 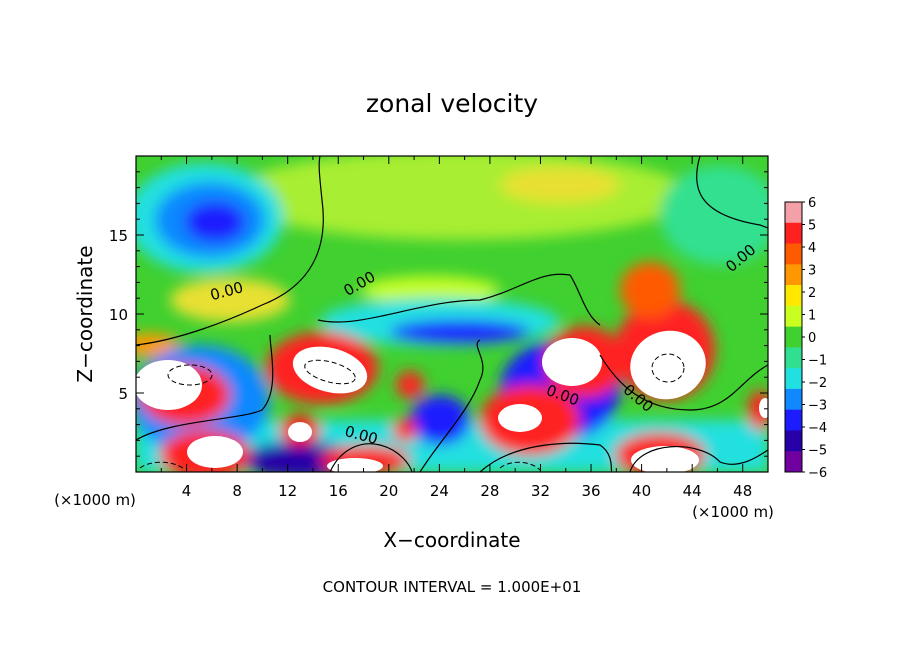 I want to click on colorbar-label: 4, so click(x=812, y=248).